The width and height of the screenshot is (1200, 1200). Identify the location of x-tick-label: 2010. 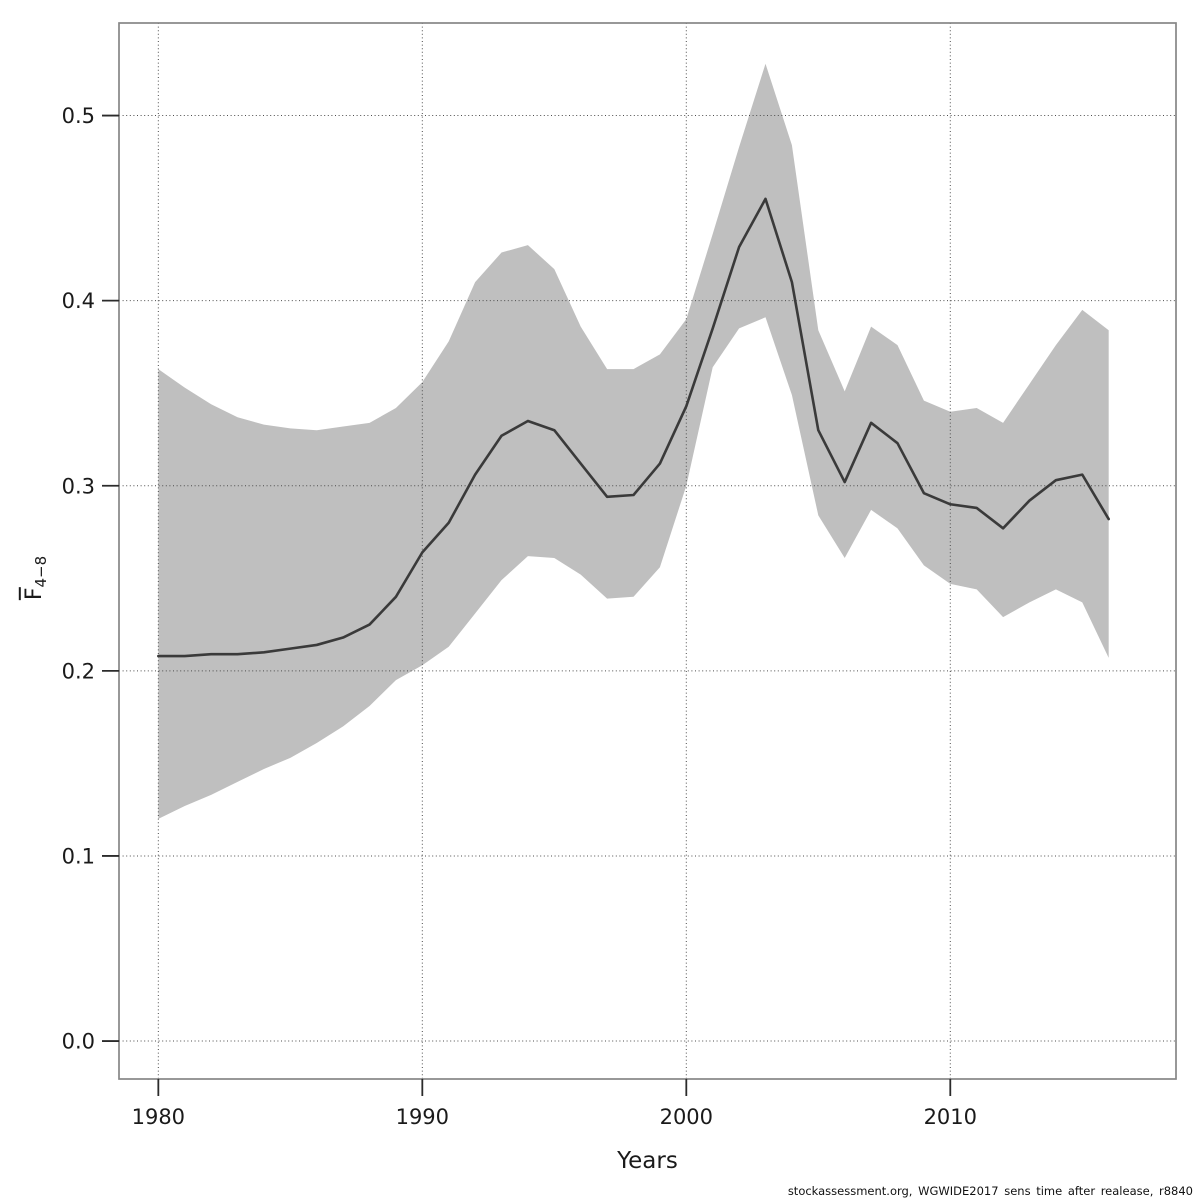
(950, 1117).